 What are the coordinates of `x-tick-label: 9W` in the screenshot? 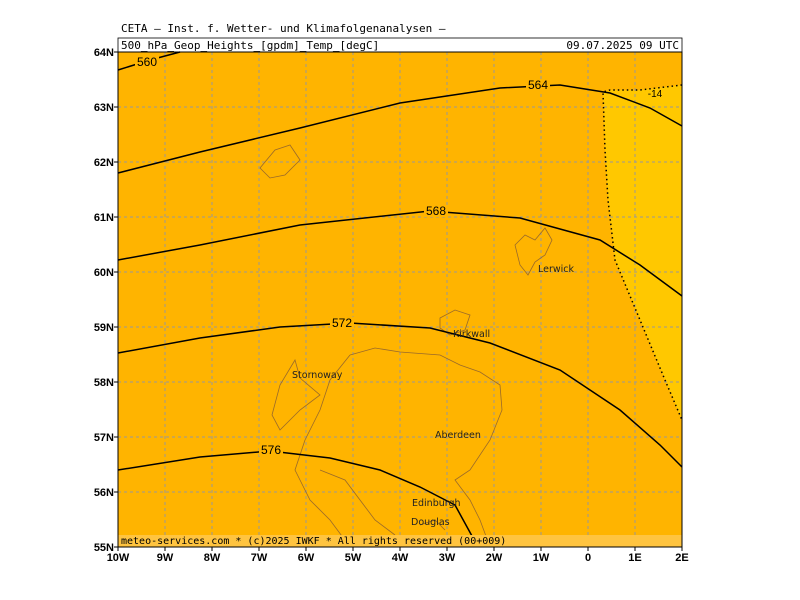 It's located at (165, 558).